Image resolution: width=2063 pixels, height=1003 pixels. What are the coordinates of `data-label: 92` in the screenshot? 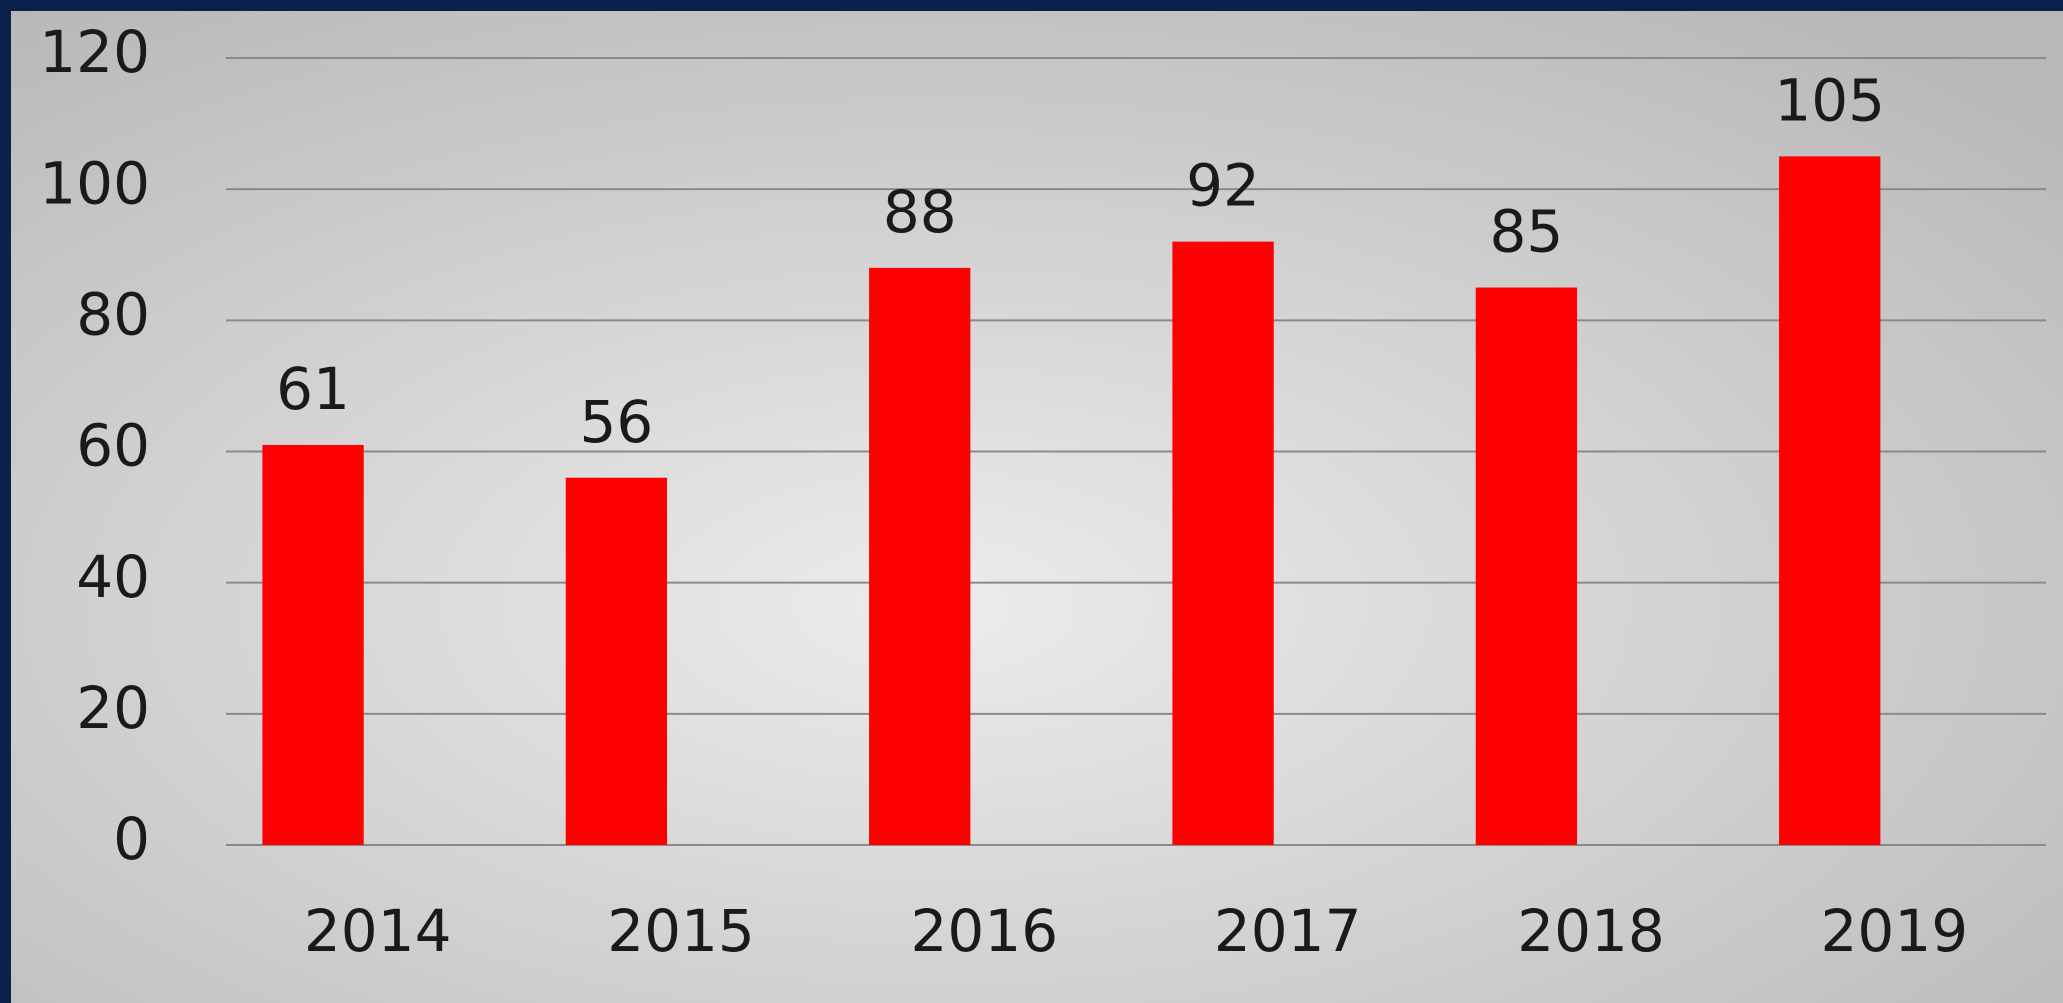 It's located at (1223, 186).